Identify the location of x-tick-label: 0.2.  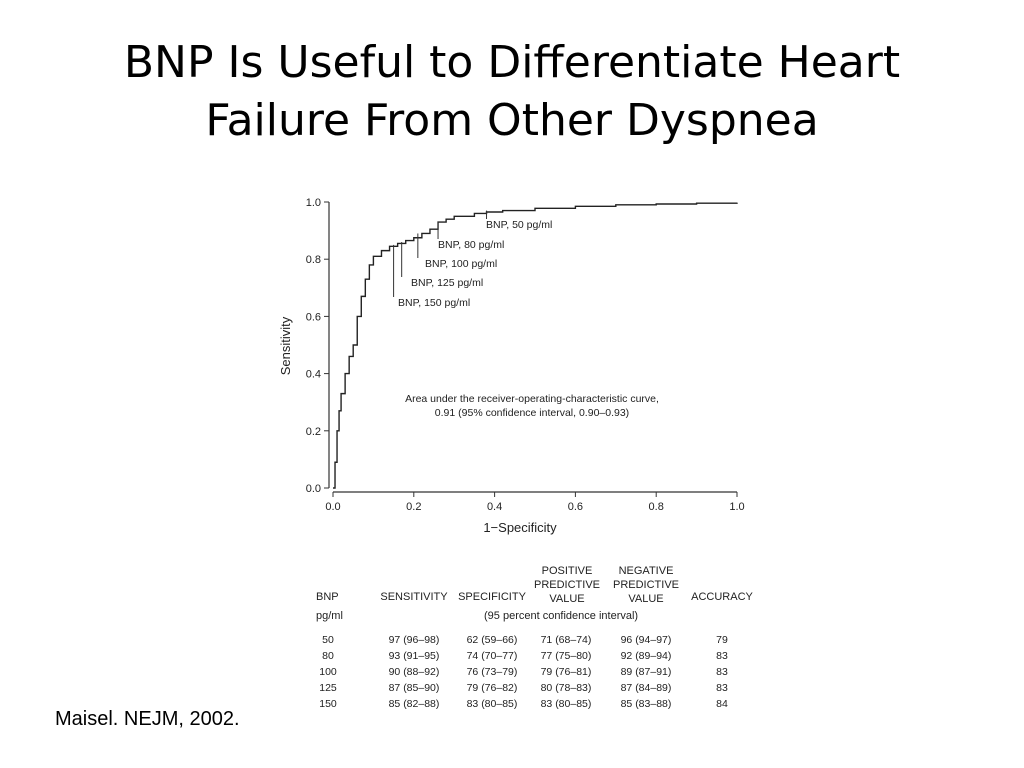
(413, 507).